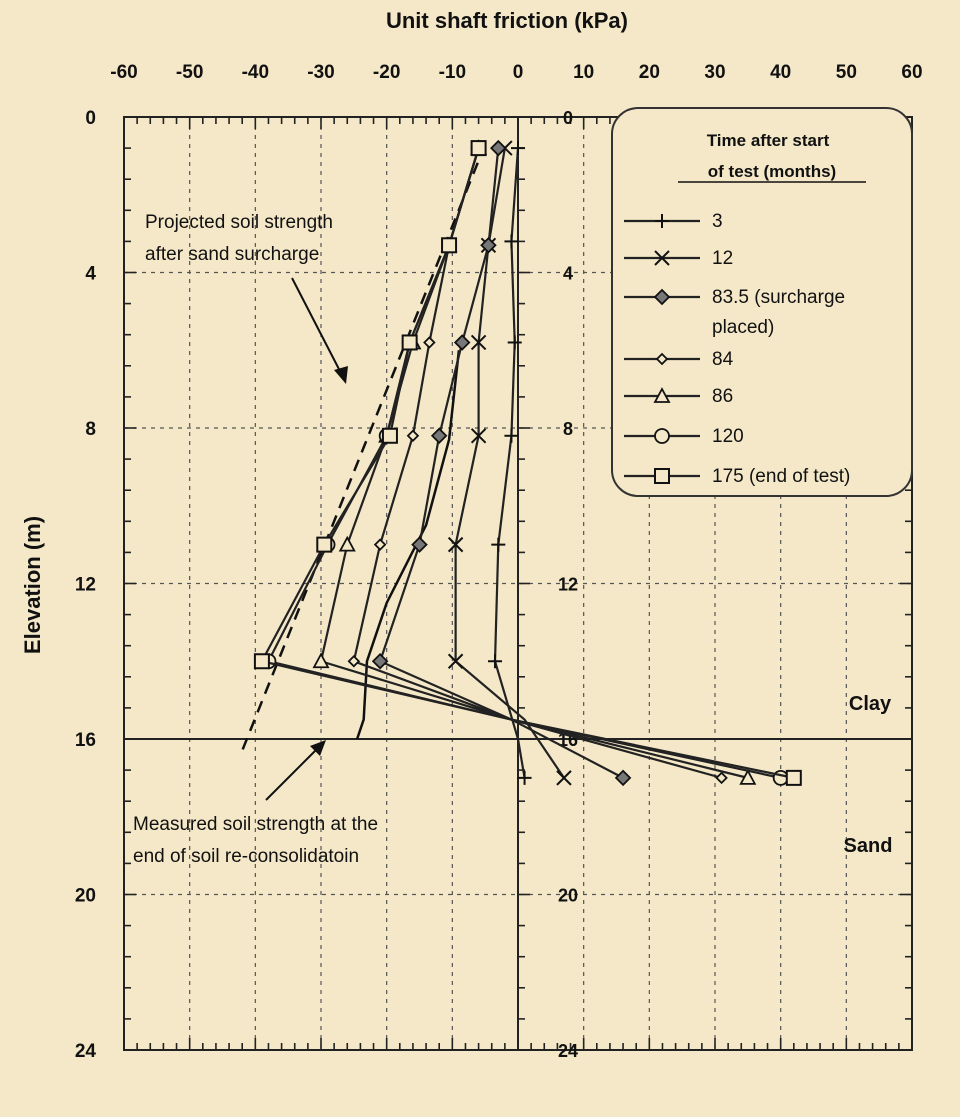  What do you see at coordinates (722, 258) in the screenshot?
I see `legend-label: 12` at bounding box center [722, 258].